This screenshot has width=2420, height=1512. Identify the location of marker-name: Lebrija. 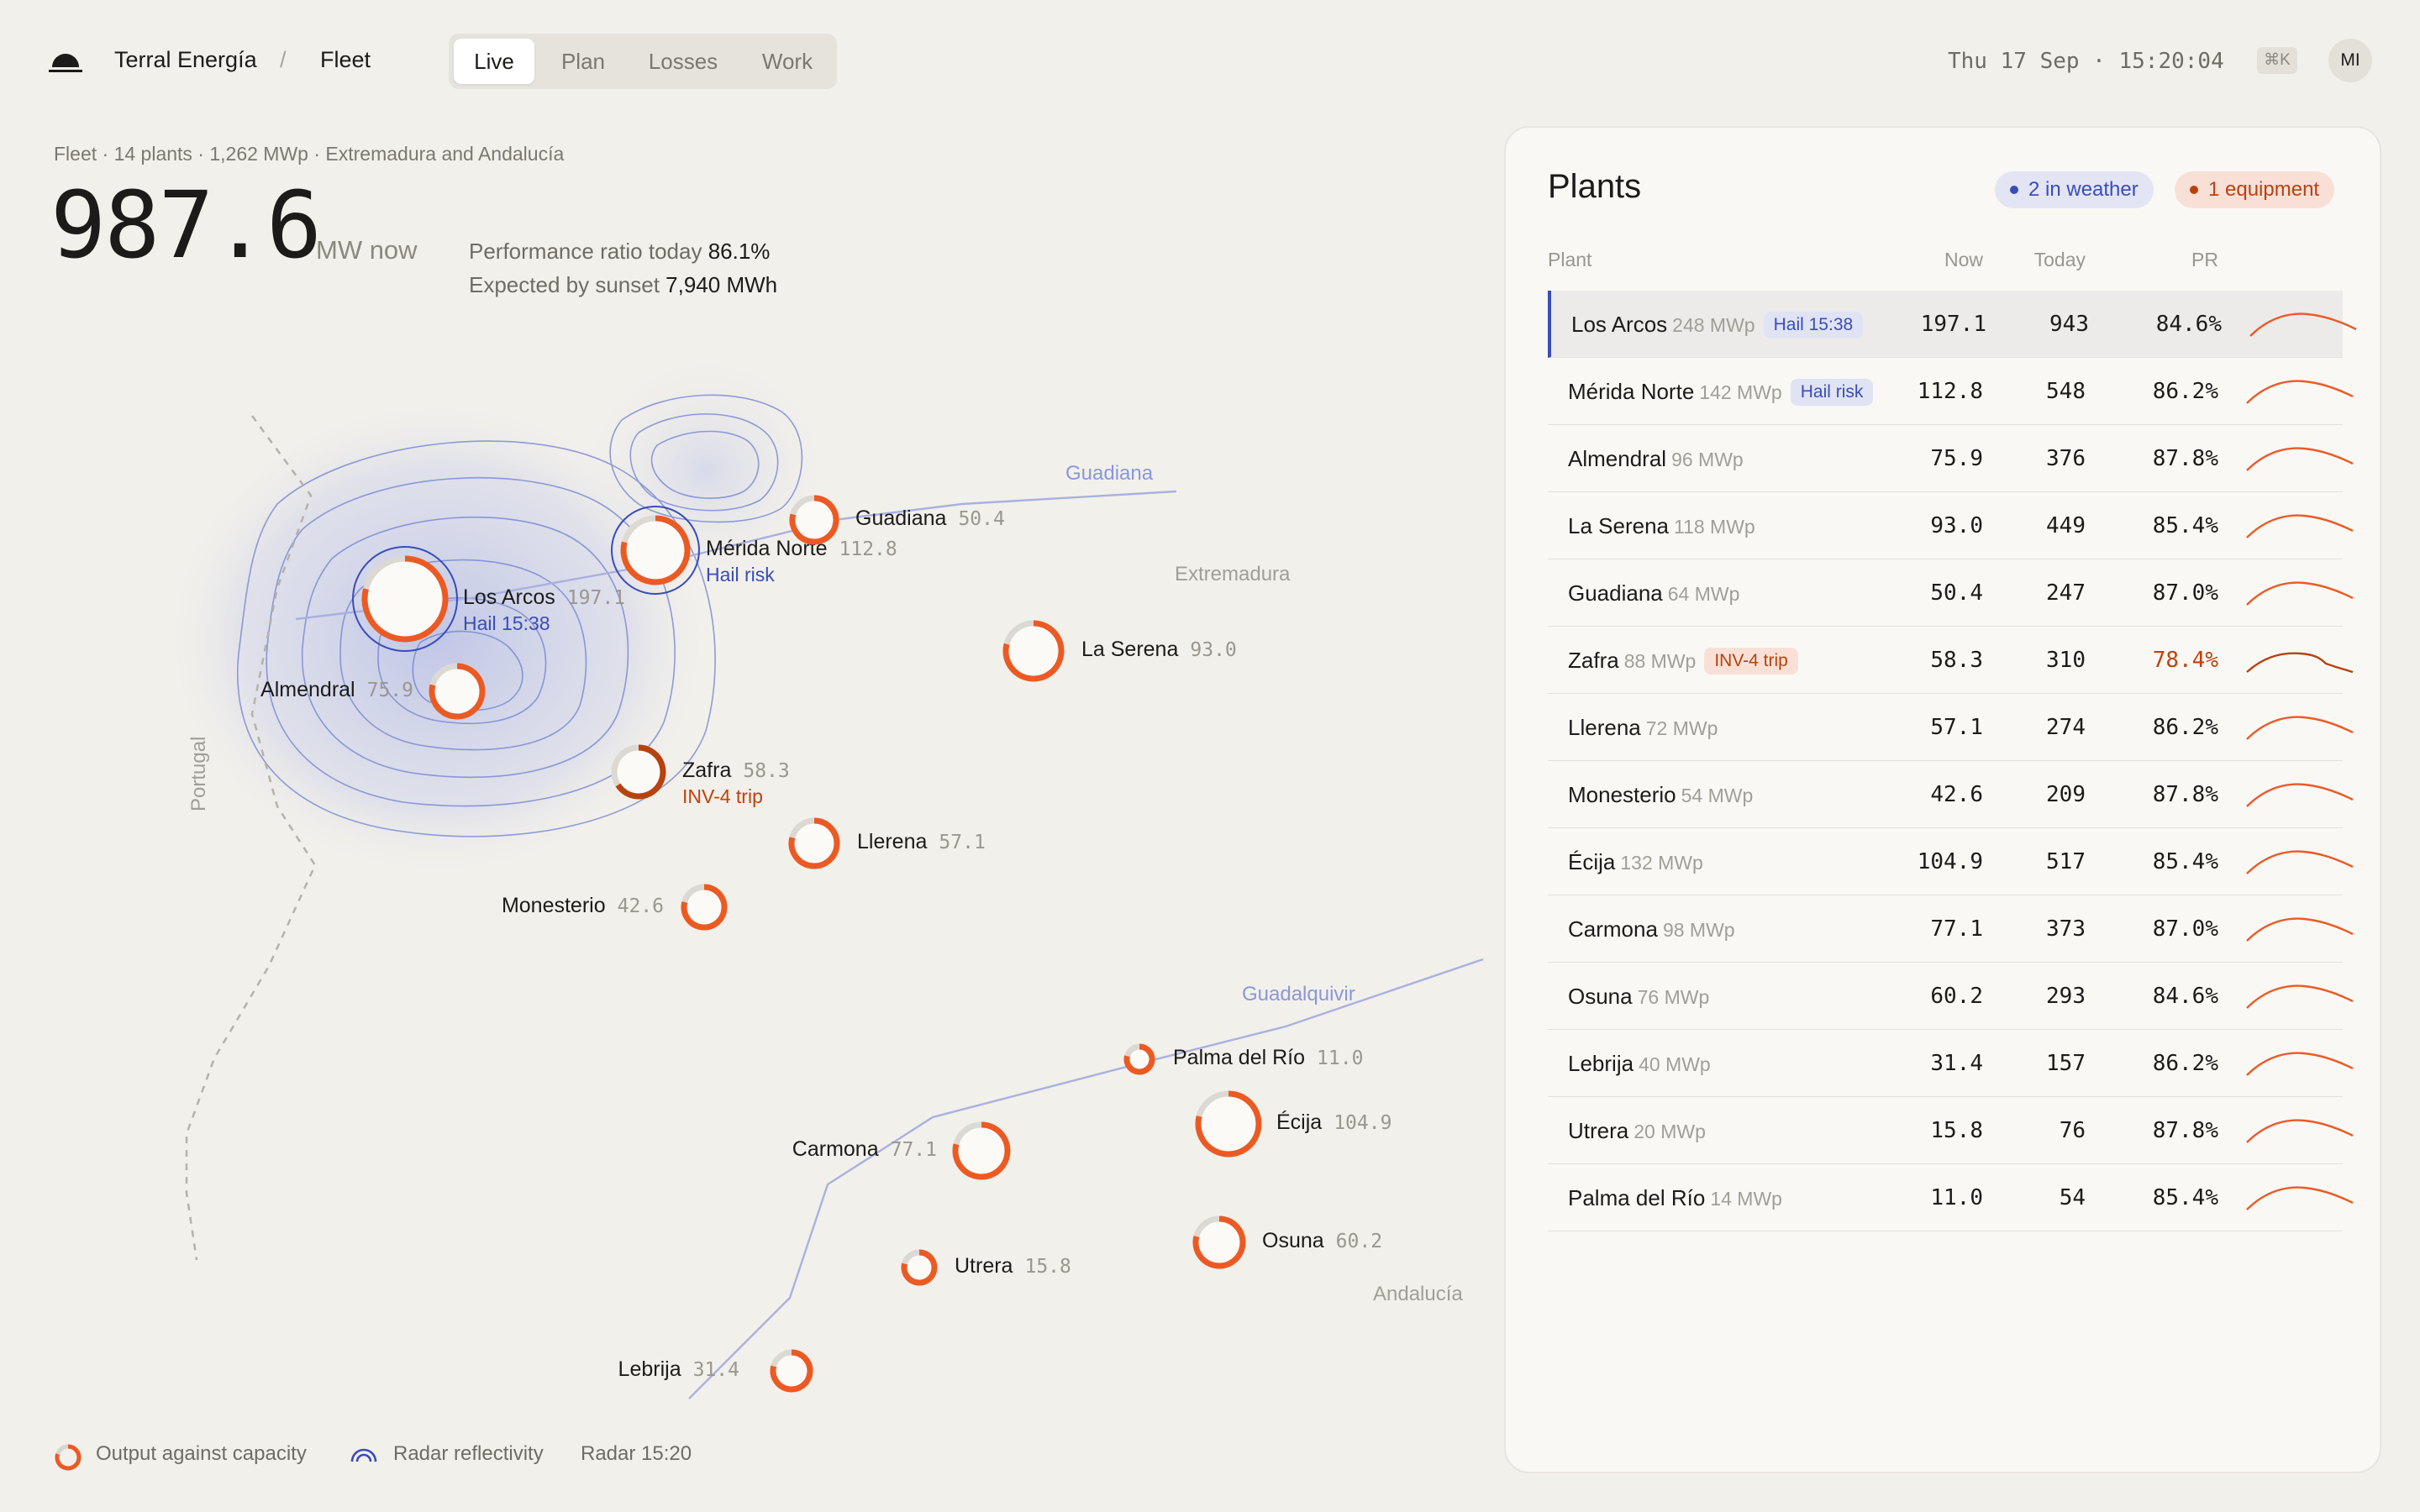
(649, 1369).